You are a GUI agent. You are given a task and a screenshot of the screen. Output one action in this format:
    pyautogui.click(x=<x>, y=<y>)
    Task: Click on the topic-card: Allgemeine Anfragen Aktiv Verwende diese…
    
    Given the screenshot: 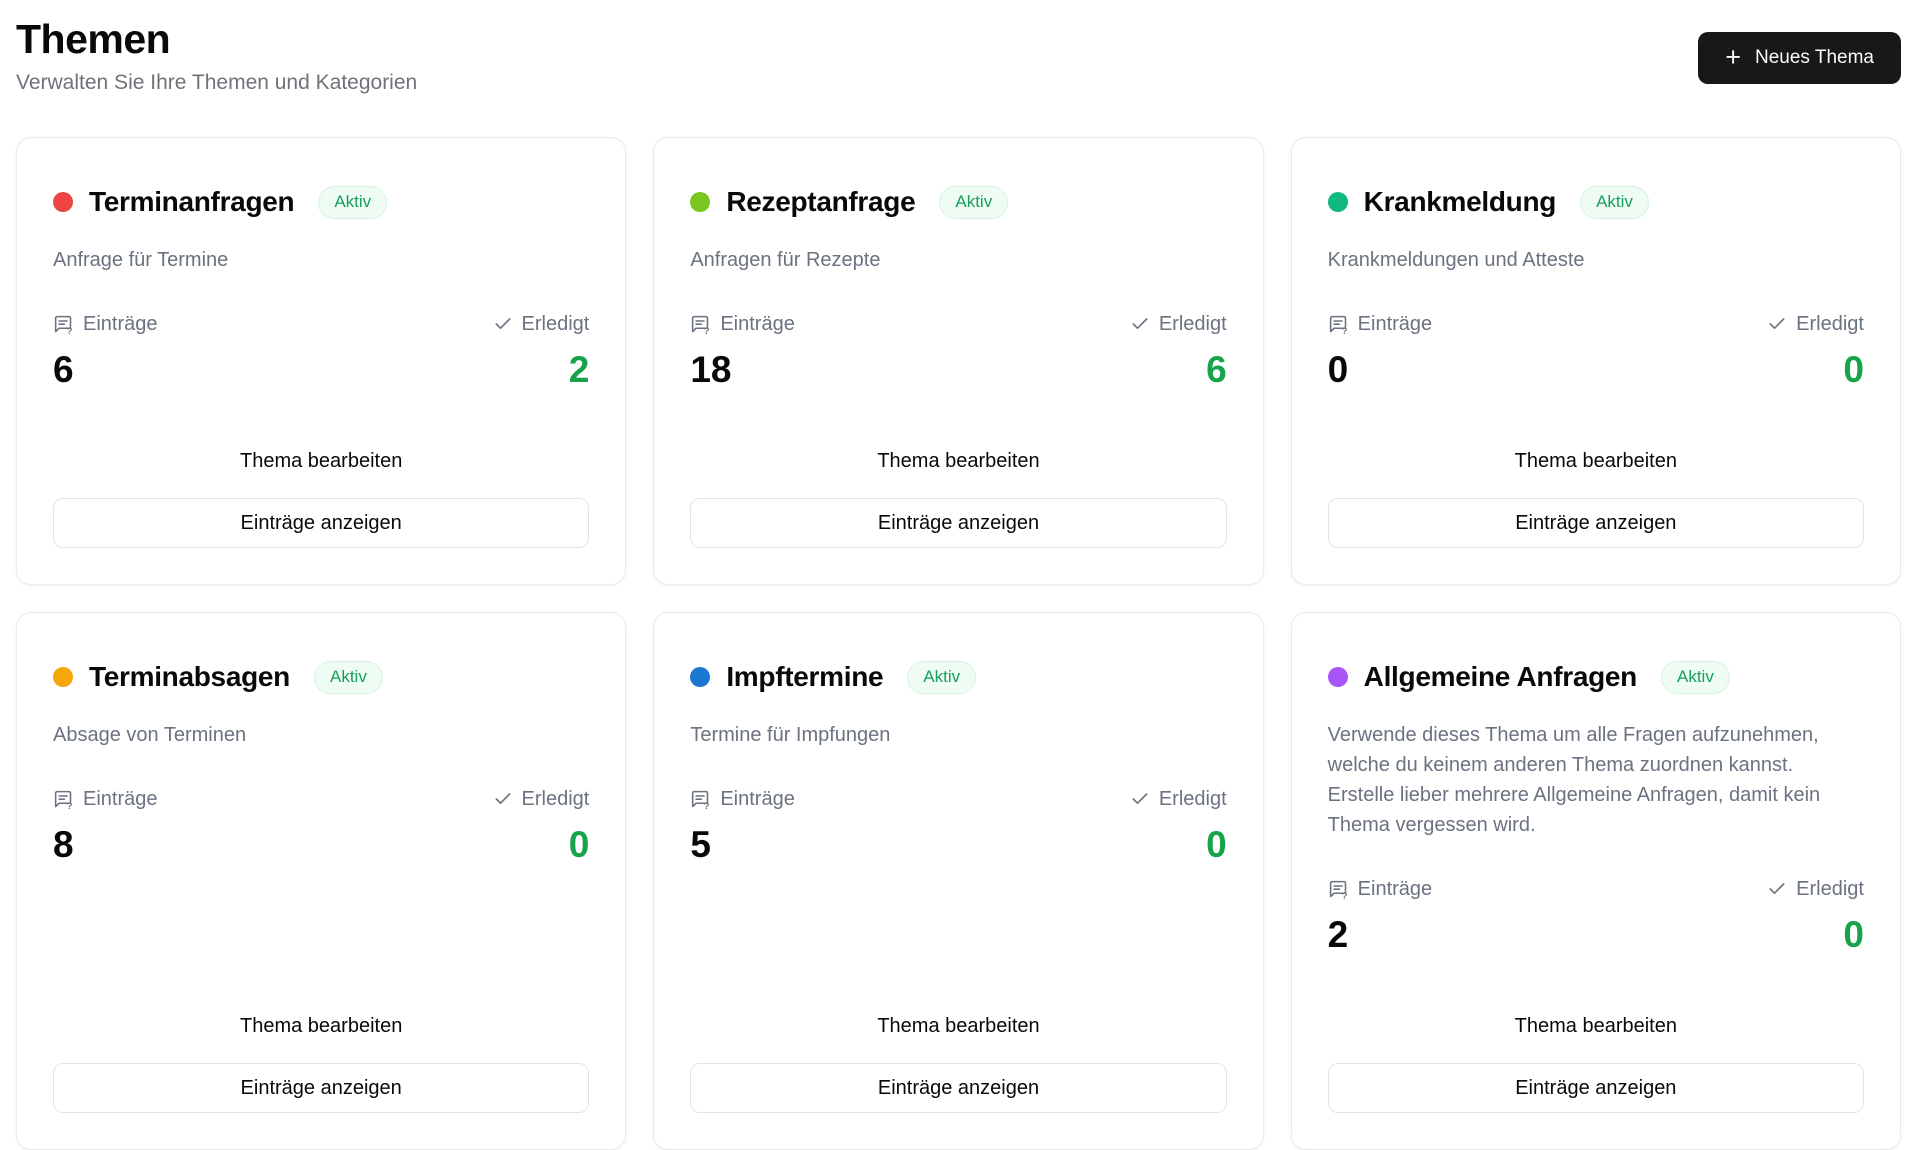 What is the action you would take?
    pyautogui.click(x=1595, y=881)
    